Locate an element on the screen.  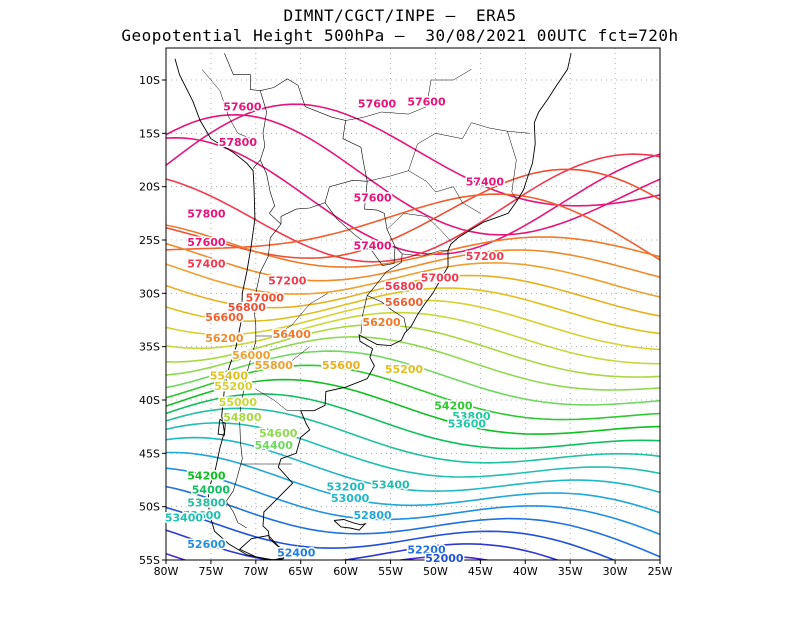
lat-tick-label: 10S is located at coordinates (149, 80).